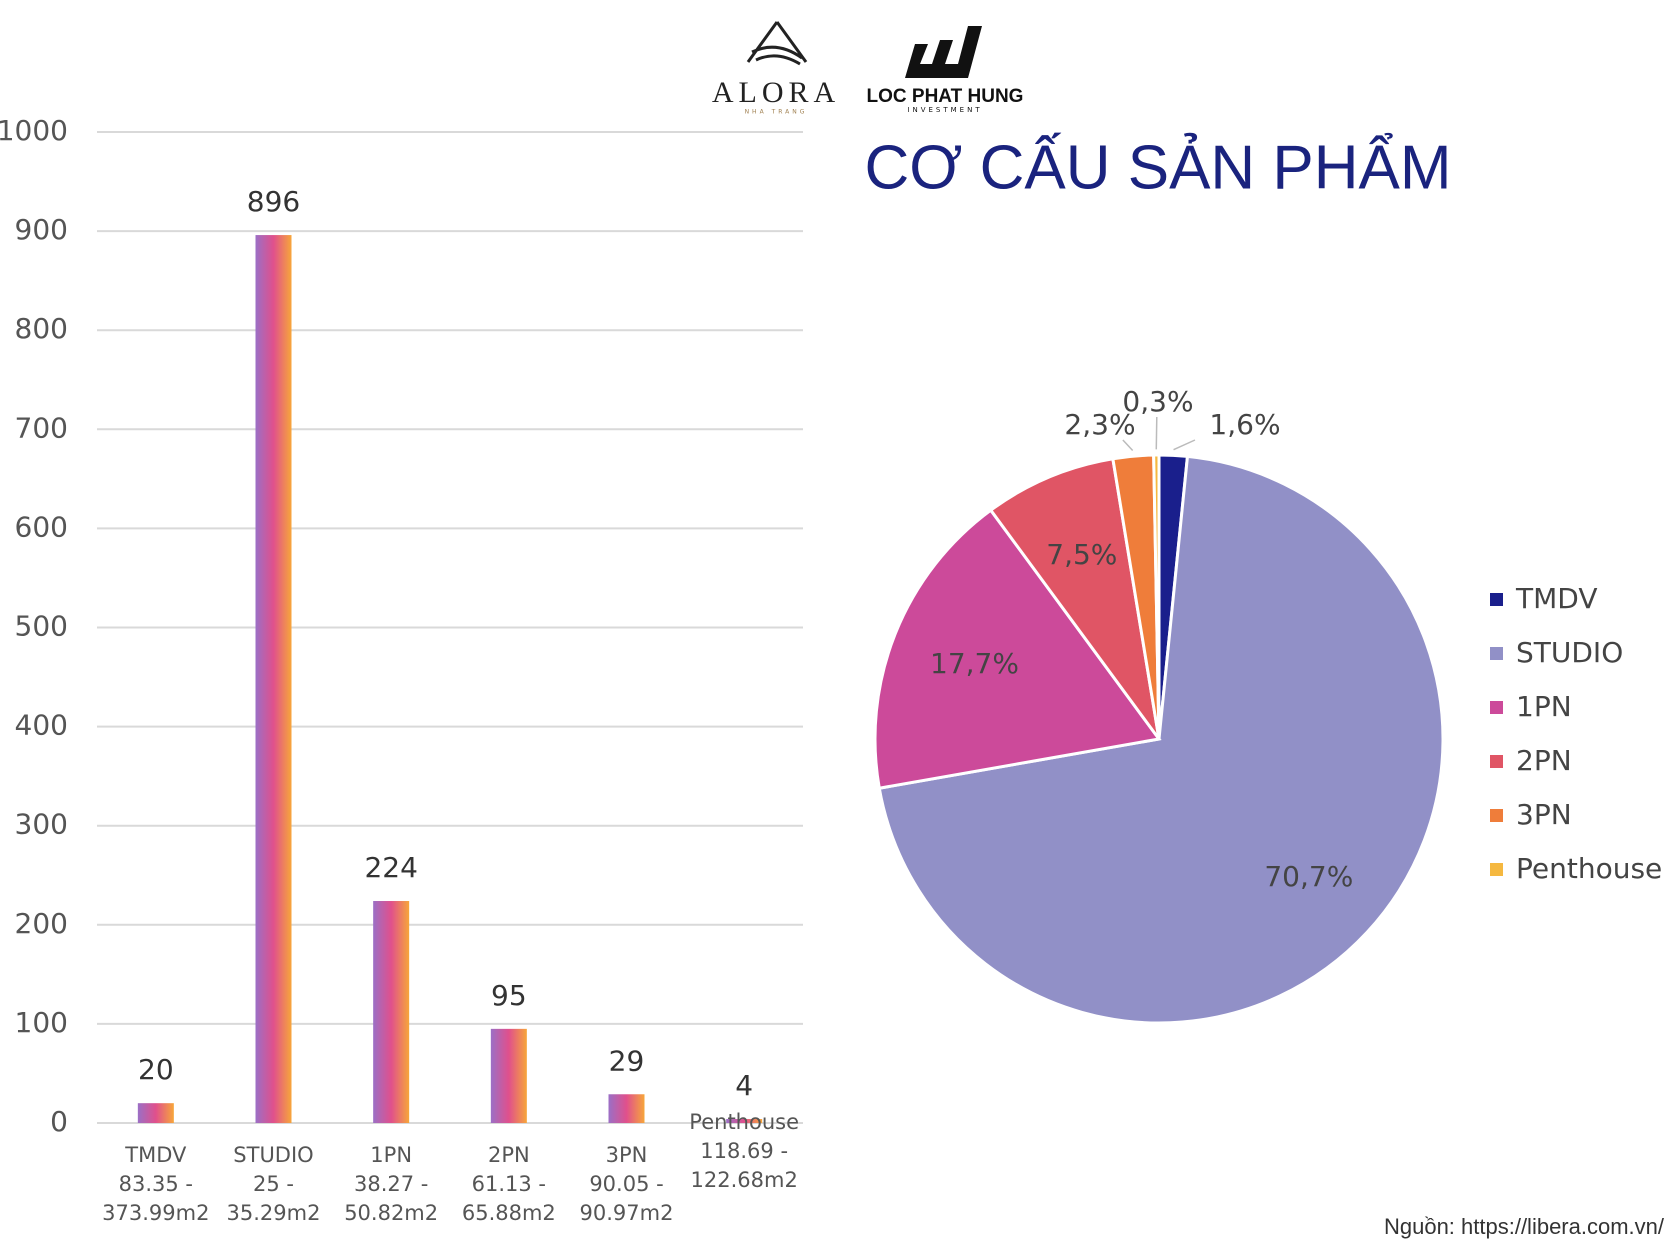 Image resolution: width=1680 pixels, height=1260 pixels. What do you see at coordinates (1244, 424) in the screenshot?
I see `data-label: 1,6%` at bounding box center [1244, 424].